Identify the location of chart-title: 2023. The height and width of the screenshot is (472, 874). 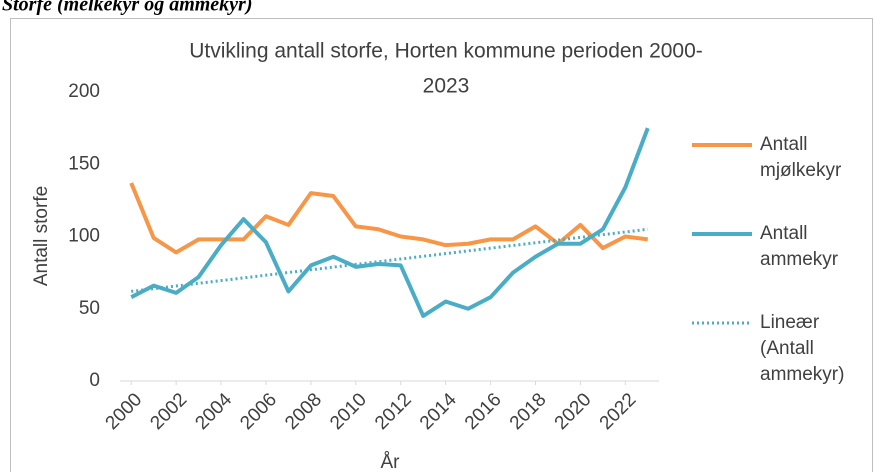
(446, 86).